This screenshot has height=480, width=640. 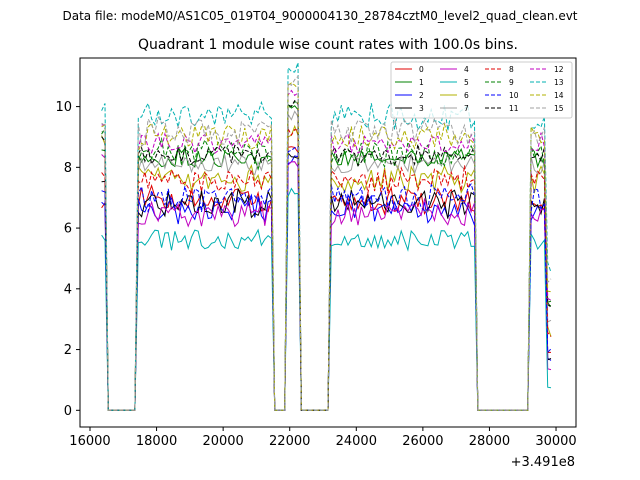 What do you see at coordinates (543, 462) in the screenshot?
I see `x-axis-offset-label: +3.491e8` at bounding box center [543, 462].